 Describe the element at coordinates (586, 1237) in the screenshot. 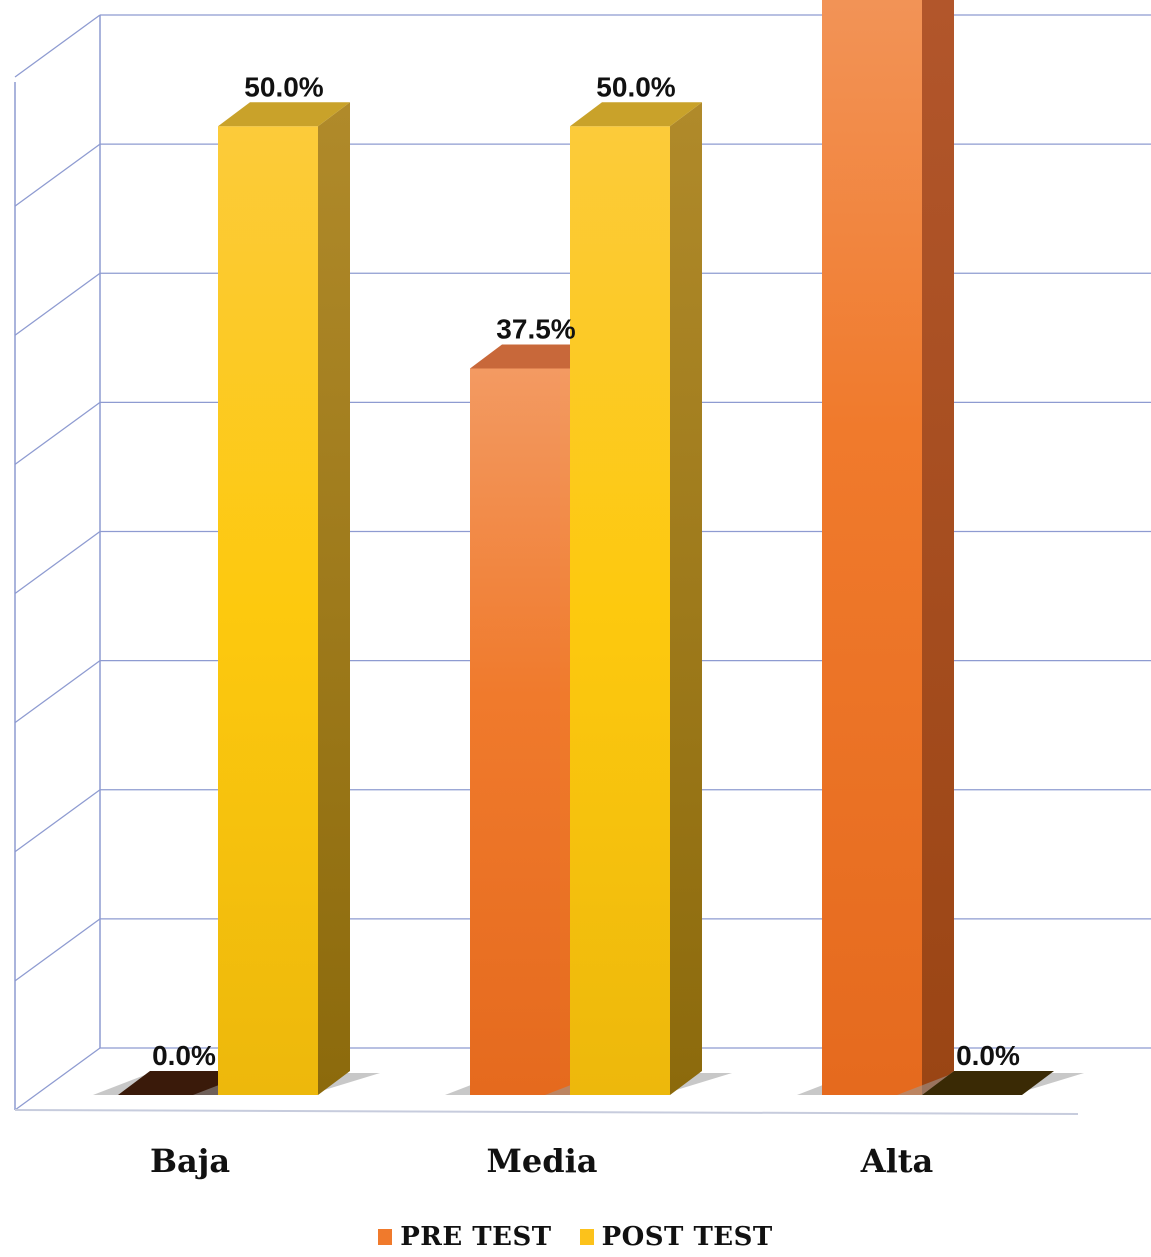

I see `legend-swatch-post-test` at that location.